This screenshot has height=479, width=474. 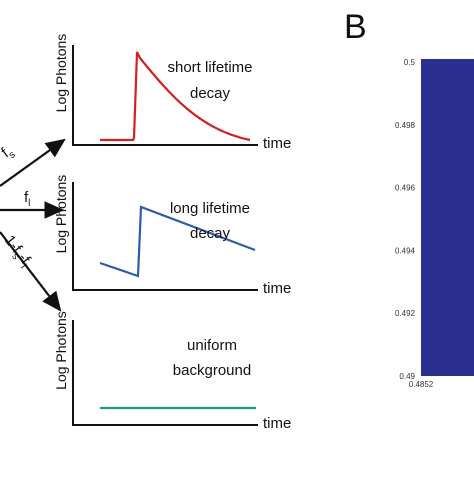 I want to click on branch-label: 1-fs-fl, so click(x=17, y=251).